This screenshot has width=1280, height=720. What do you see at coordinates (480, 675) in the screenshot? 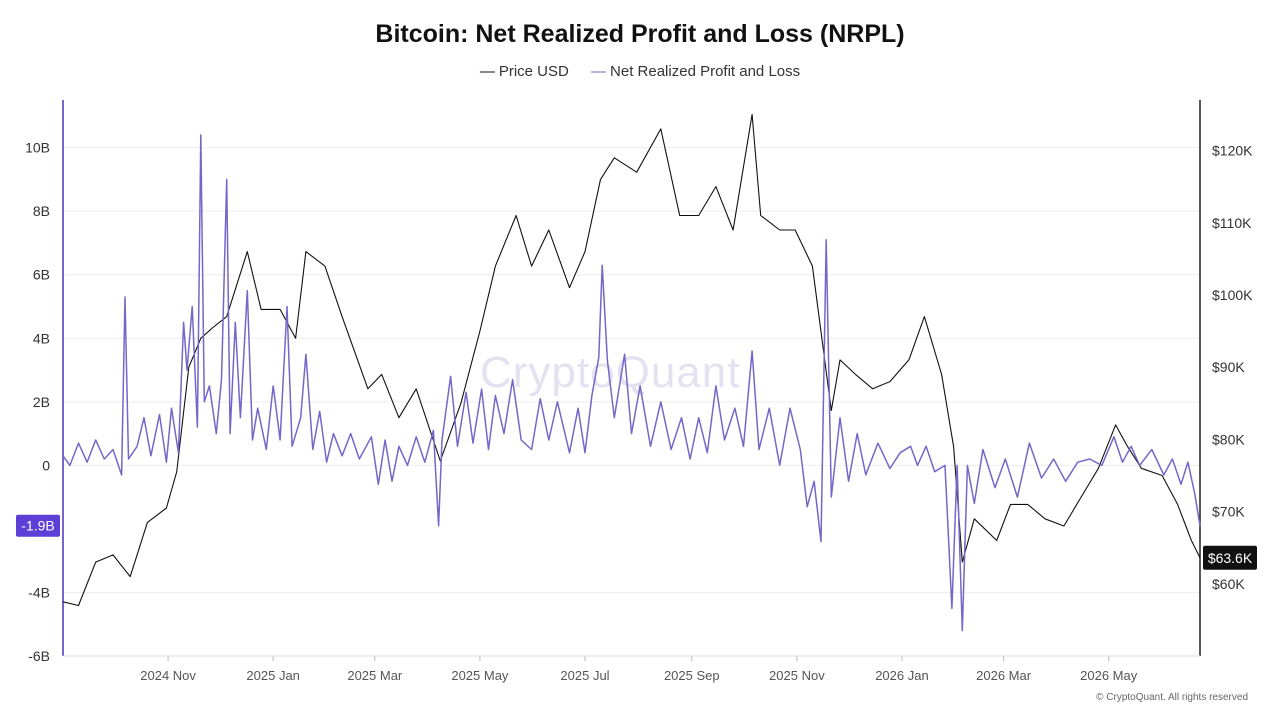
I see `x-tick-label: 2025 May` at bounding box center [480, 675].